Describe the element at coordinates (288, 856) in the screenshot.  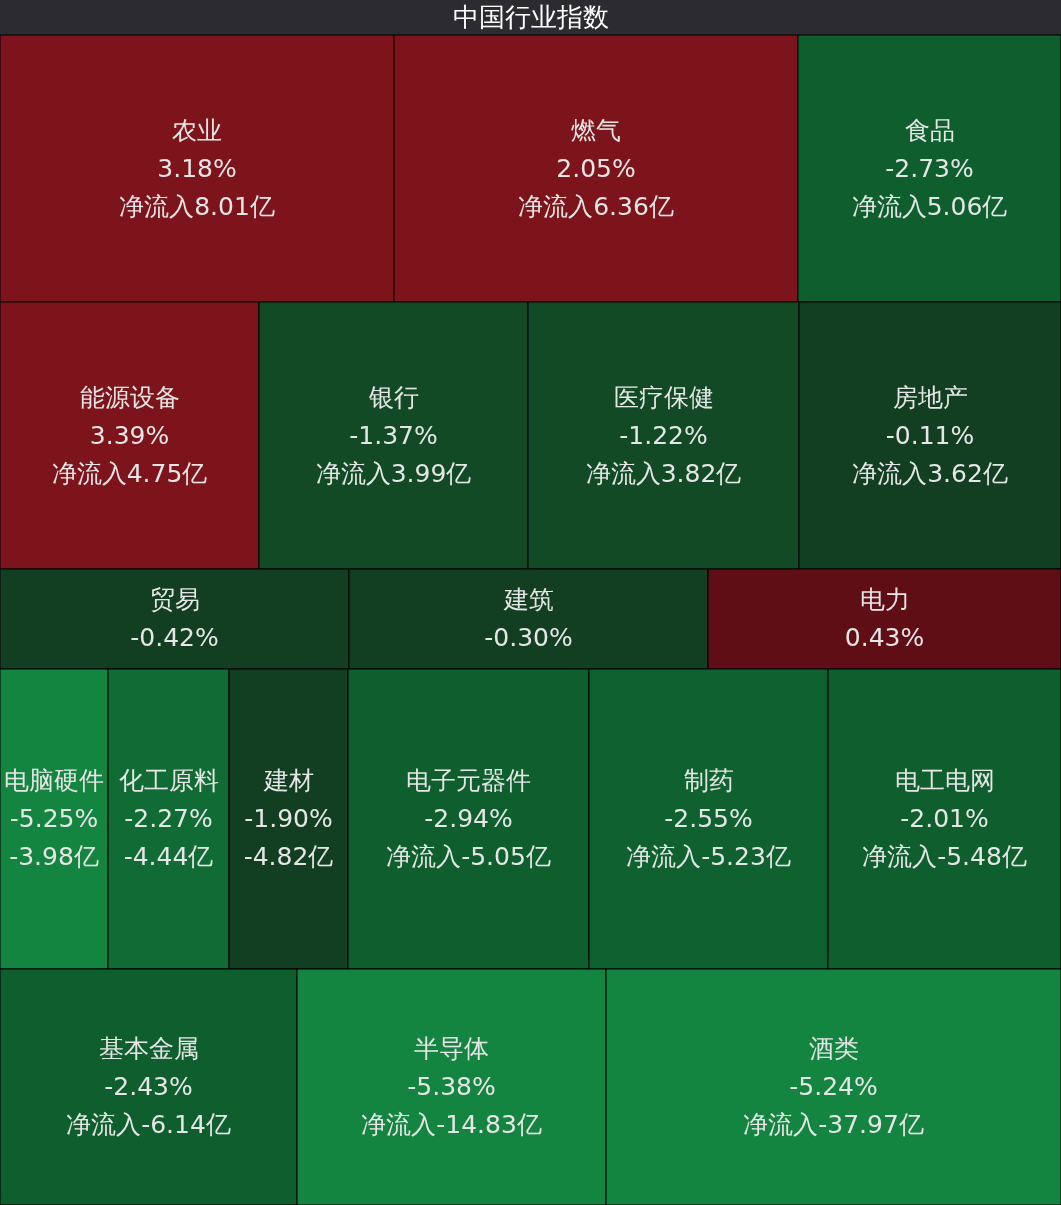
I see `text: -4.82亿` at that location.